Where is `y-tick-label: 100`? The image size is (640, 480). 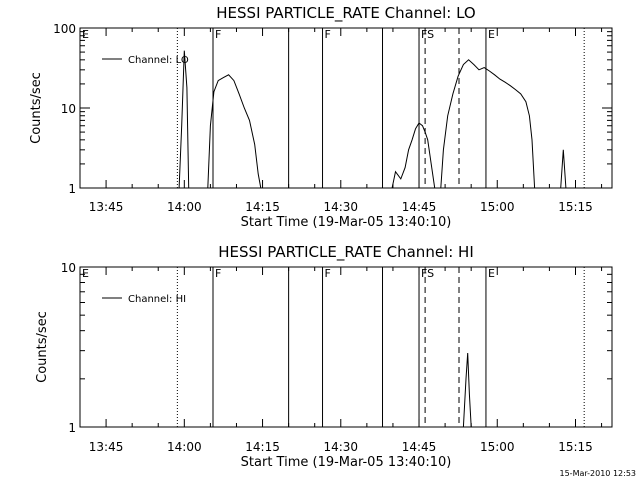
y-tick-label: 100 is located at coordinates (64, 29).